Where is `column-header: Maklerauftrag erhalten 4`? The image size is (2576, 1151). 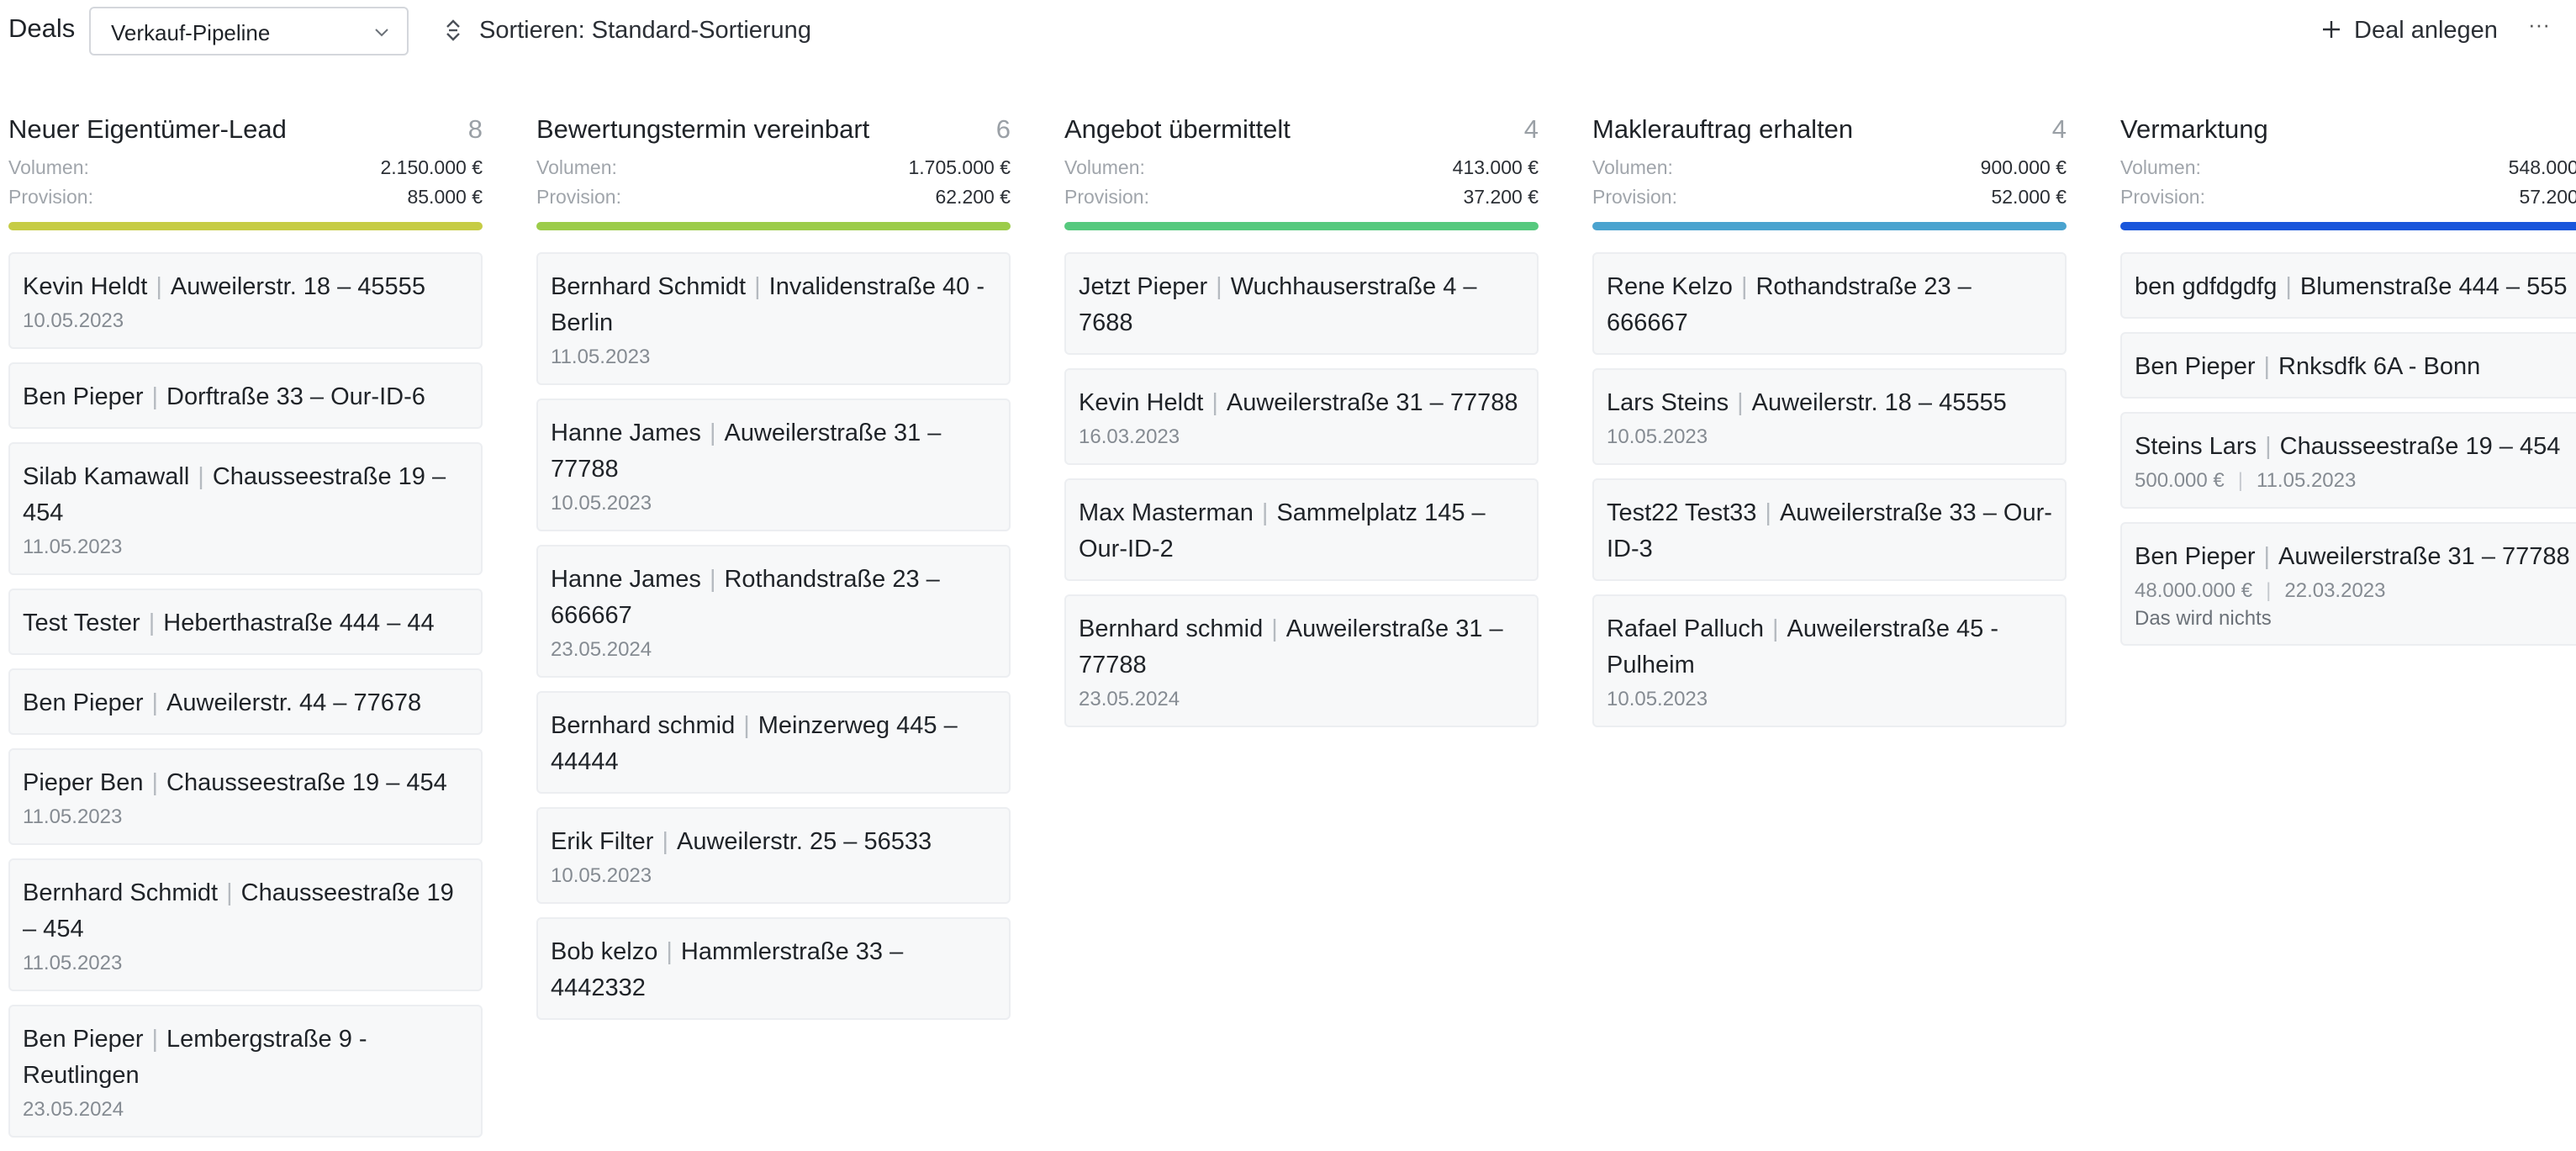 column-header: Maklerauftrag erhalten 4 is located at coordinates (1829, 130).